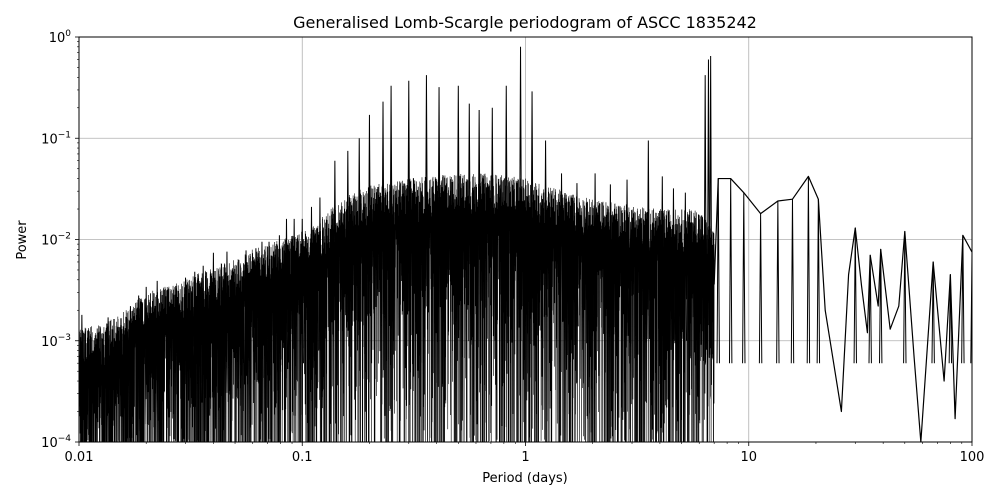  I want to click on periodogram-line-tail, so click(842, 308).